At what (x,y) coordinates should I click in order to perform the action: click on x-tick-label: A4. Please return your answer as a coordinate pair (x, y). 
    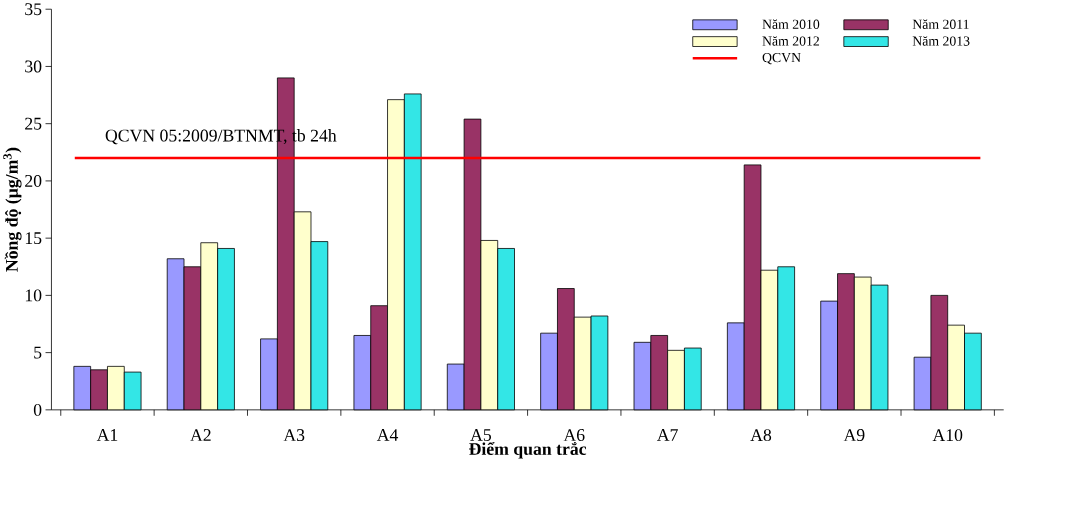
    Looking at the image, I should click on (387, 434).